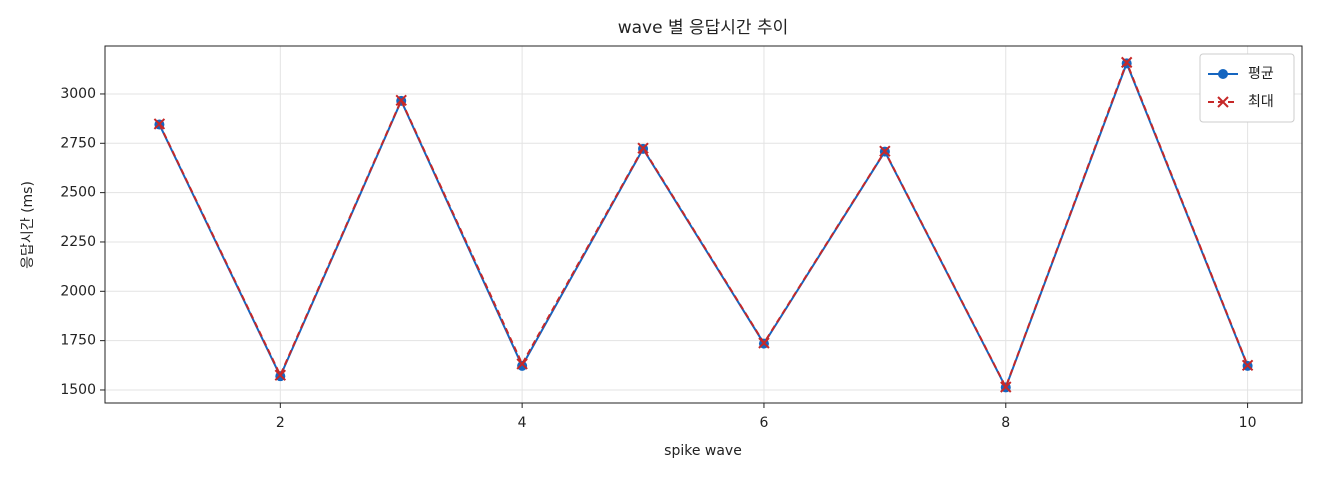  What do you see at coordinates (28, 225) in the screenshot?
I see `y-axis-label: 응답시간 (ms)` at bounding box center [28, 225].